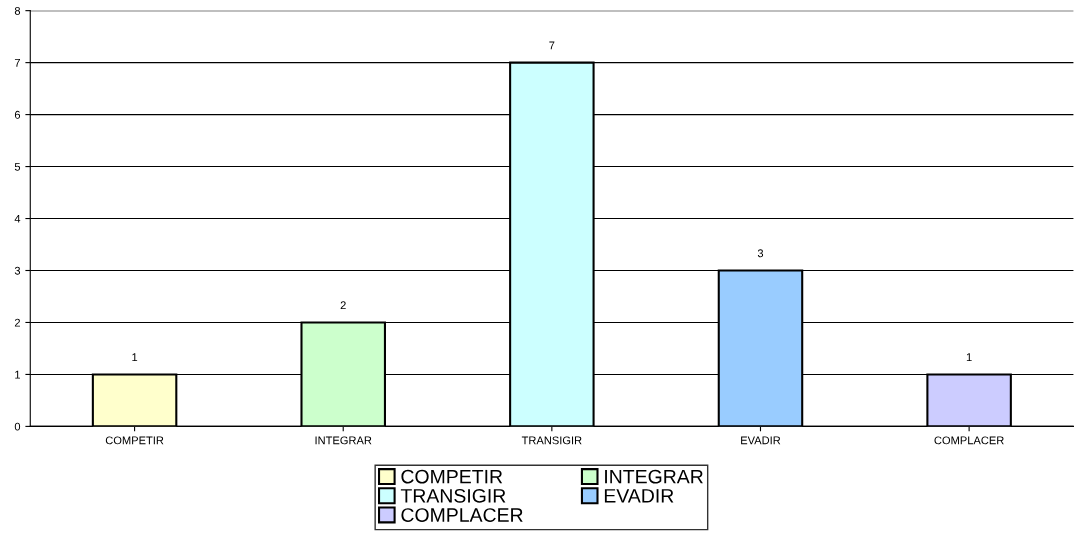 This screenshot has width=1081, height=533. Describe the element at coordinates (551, 440) in the screenshot. I see `x-tick-label: TRANSIGIR` at that location.